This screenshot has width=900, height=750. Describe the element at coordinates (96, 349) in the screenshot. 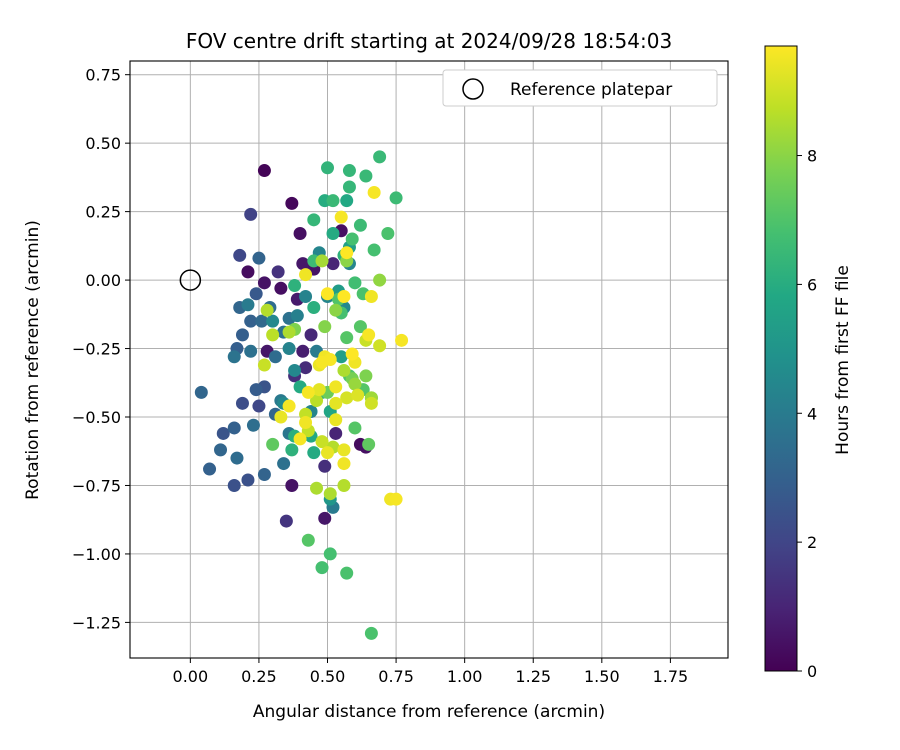

I see `y-tick-label: −0.25` at that location.